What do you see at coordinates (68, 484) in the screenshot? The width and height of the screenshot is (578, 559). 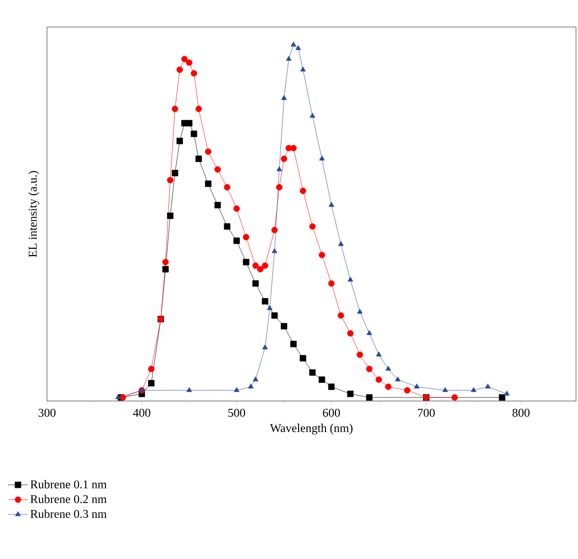 I see `legend-label: Rubrene 0.1 nm` at bounding box center [68, 484].